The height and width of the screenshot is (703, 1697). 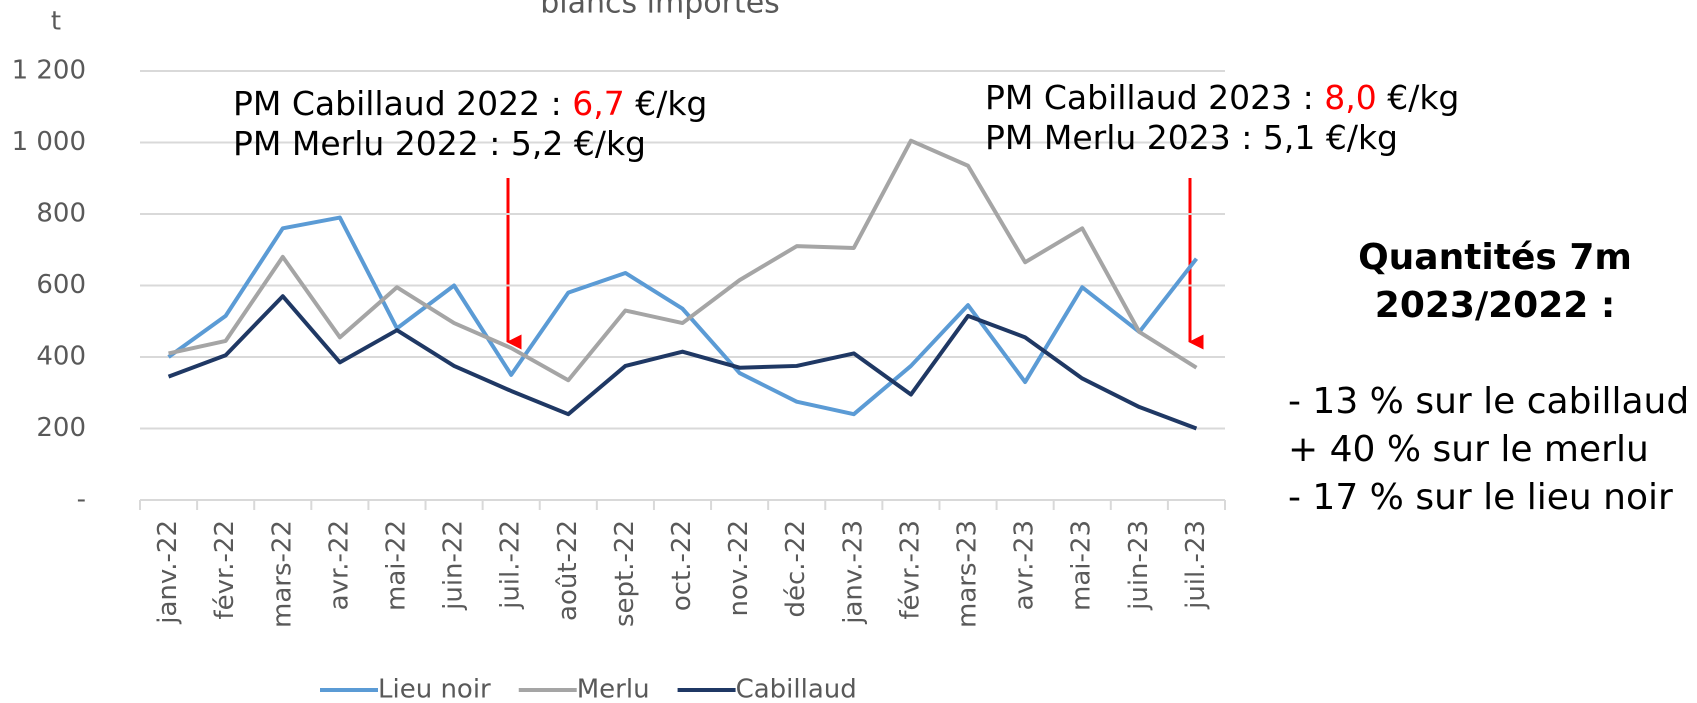 What do you see at coordinates (81, 500) in the screenshot?
I see `y-tick-label: -` at bounding box center [81, 500].